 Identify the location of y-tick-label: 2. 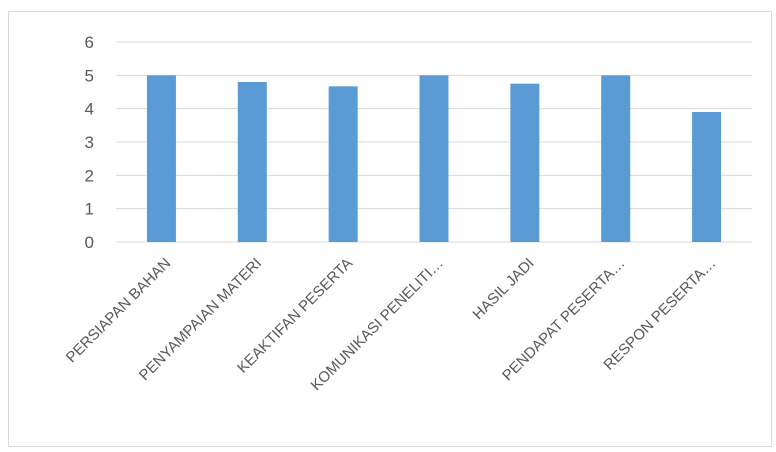
(89, 175).